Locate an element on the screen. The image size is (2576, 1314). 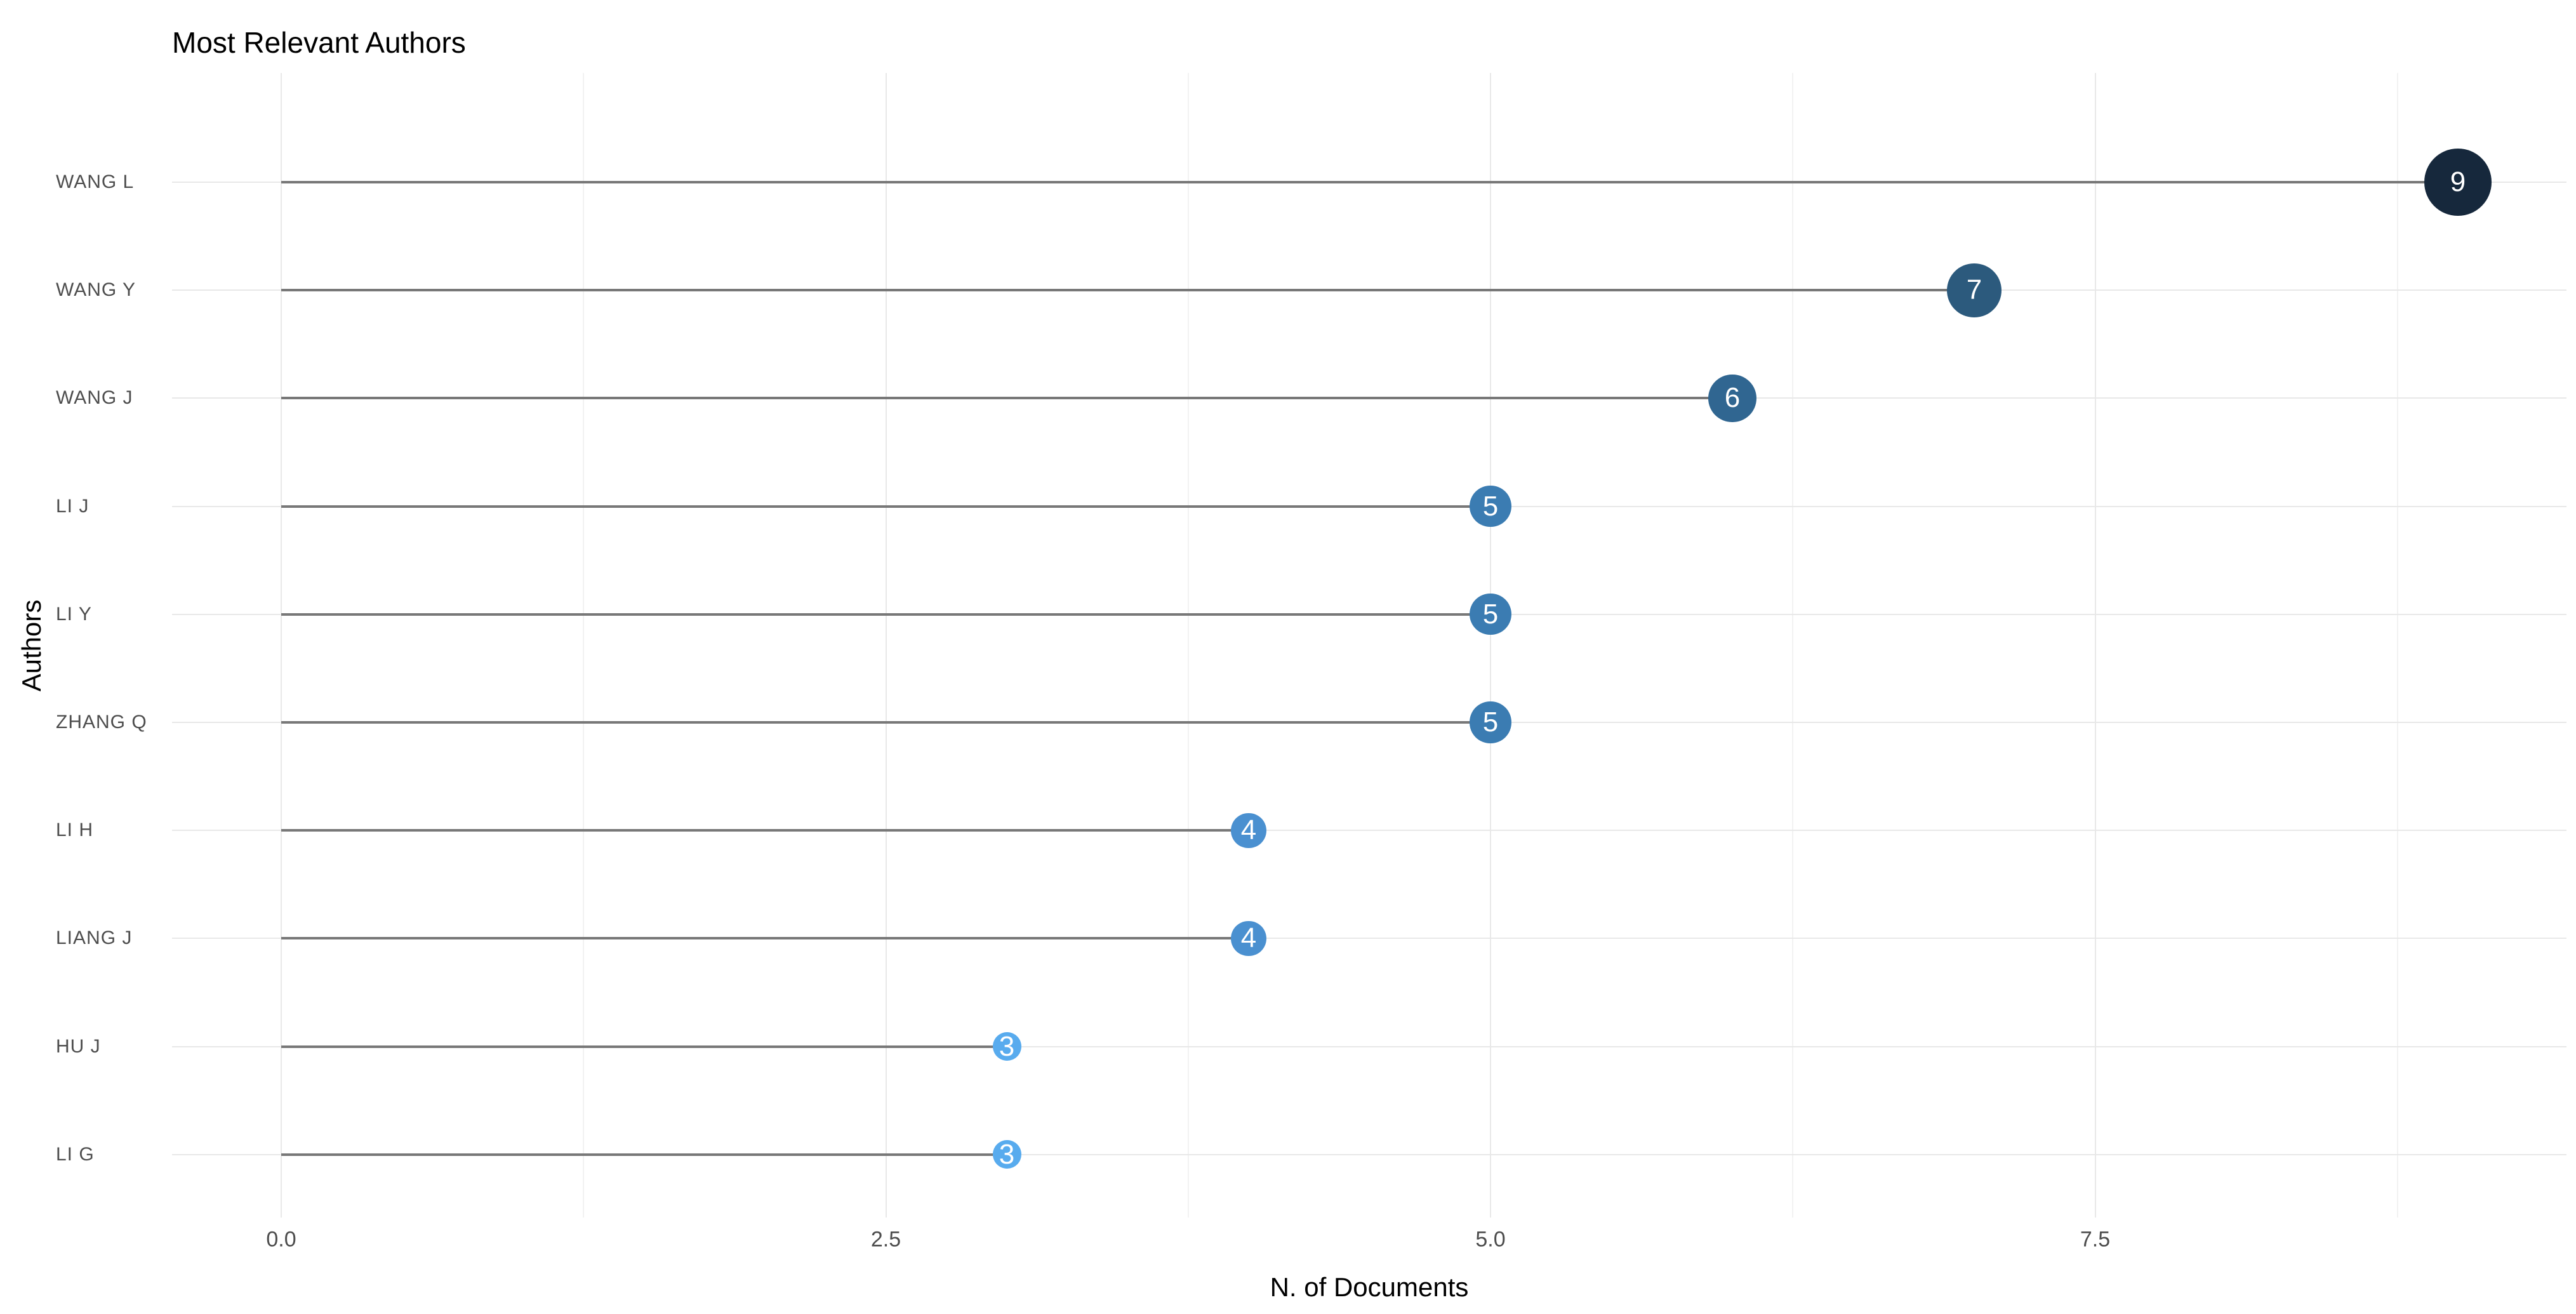
doc-count-label: 9 is located at coordinates (2458, 181).